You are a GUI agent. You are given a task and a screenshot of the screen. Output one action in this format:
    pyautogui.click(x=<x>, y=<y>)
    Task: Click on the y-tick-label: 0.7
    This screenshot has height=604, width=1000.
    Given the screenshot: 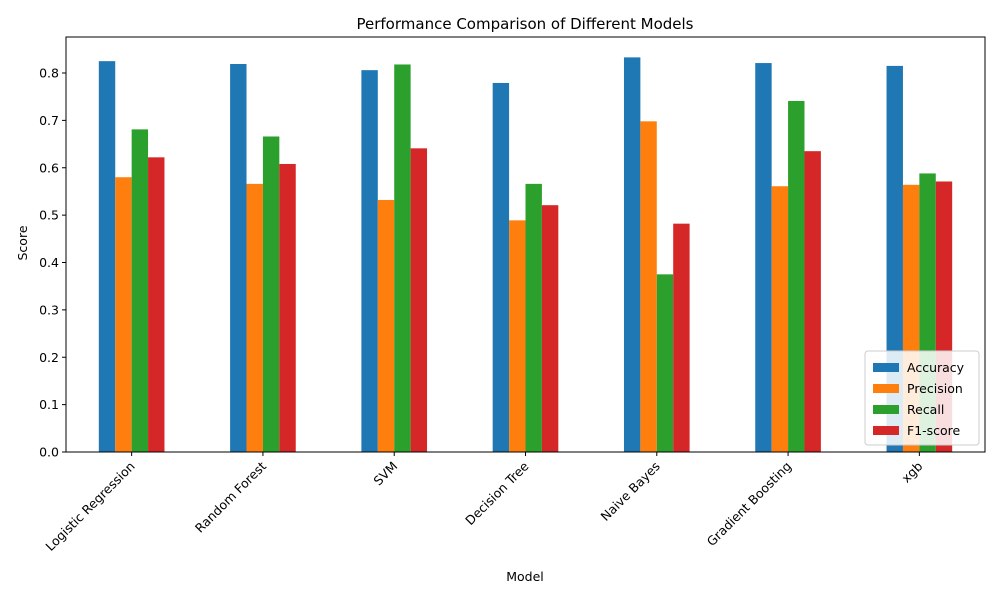 What is the action you would take?
    pyautogui.click(x=49, y=120)
    